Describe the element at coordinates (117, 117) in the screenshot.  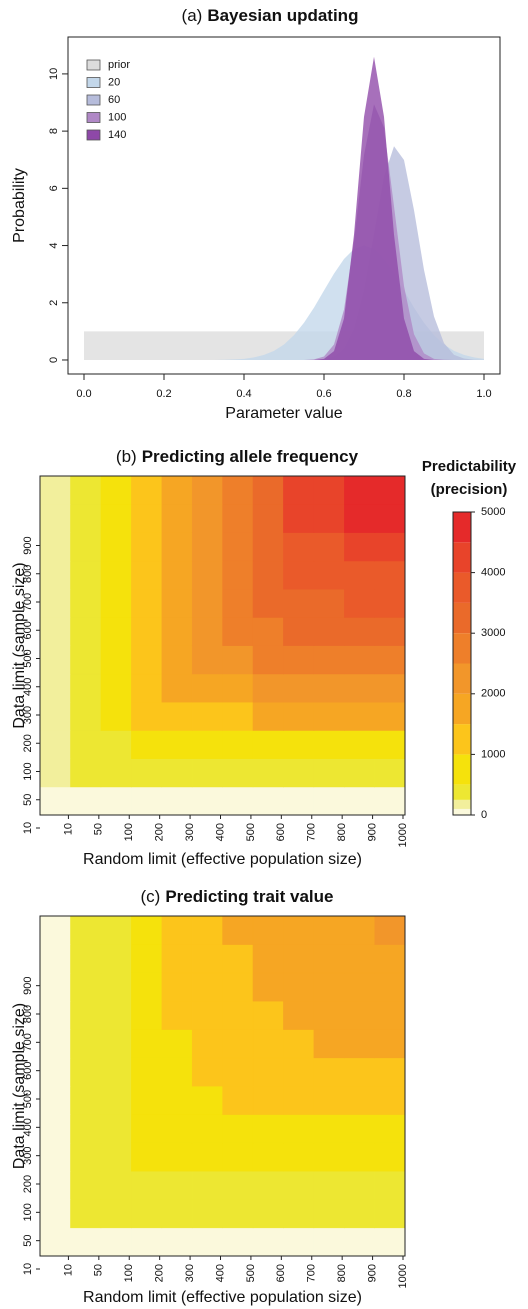
I see `legend-label: 100` at that location.